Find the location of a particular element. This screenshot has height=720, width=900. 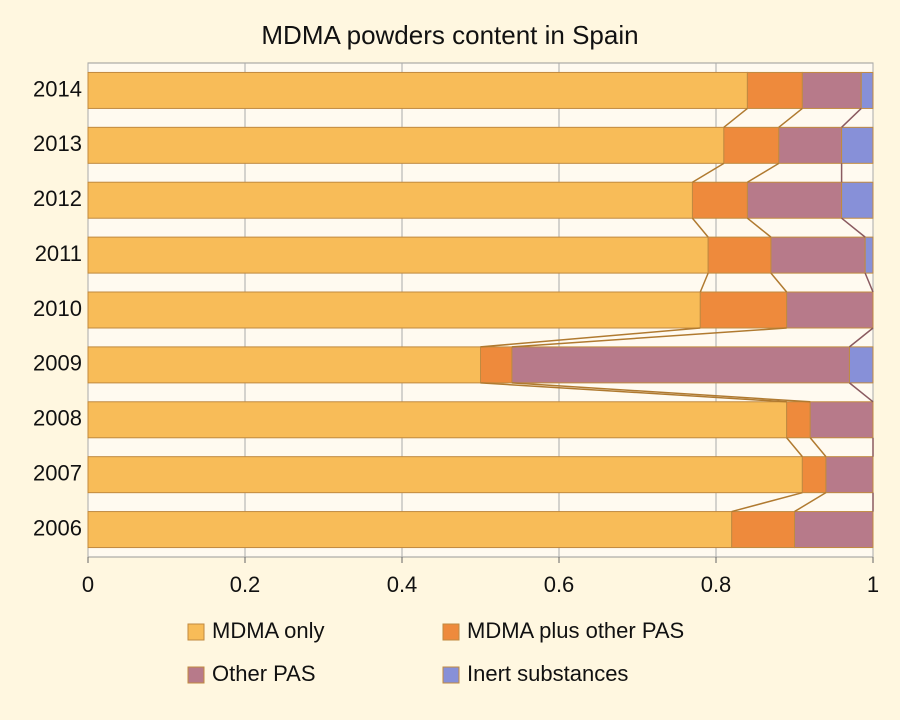

x-tick-label: 0 is located at coordinates (88, 584).